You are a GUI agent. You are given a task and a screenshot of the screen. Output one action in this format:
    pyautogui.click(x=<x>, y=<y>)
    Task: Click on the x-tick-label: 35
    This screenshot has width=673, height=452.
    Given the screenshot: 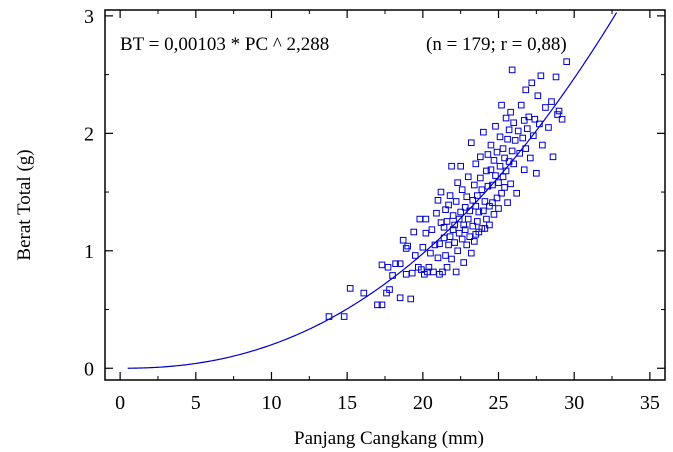 What is the action you would take?
    pyautogui.click(x=650, y=403)
    